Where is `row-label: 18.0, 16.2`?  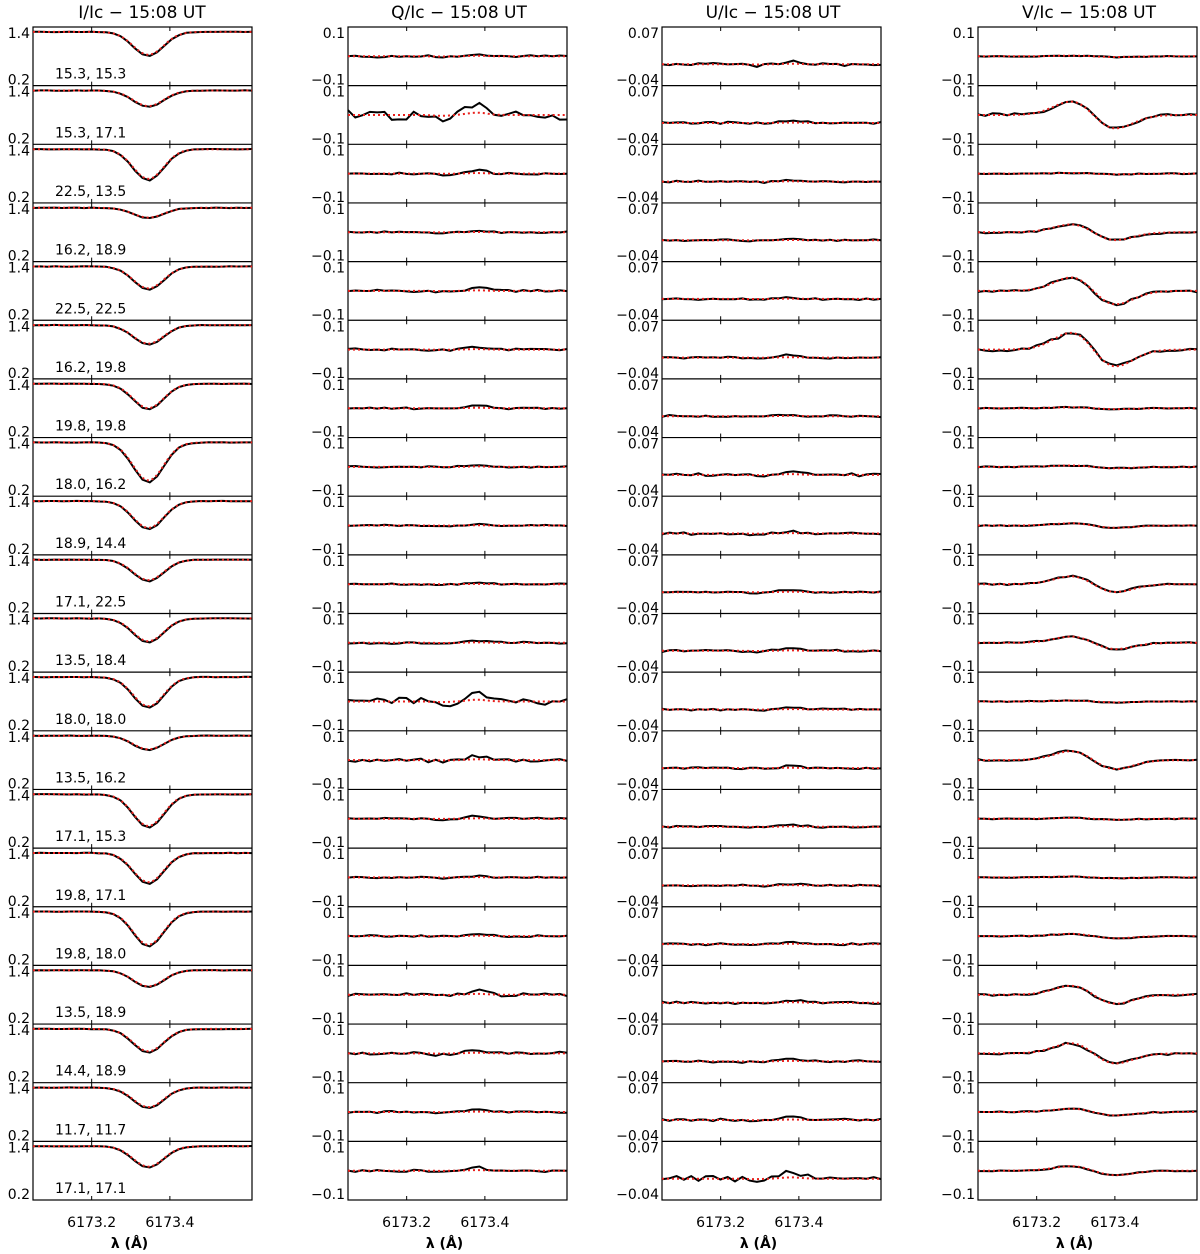
row-label: 18.0, 16.2 is located at coordinates (90, 485).